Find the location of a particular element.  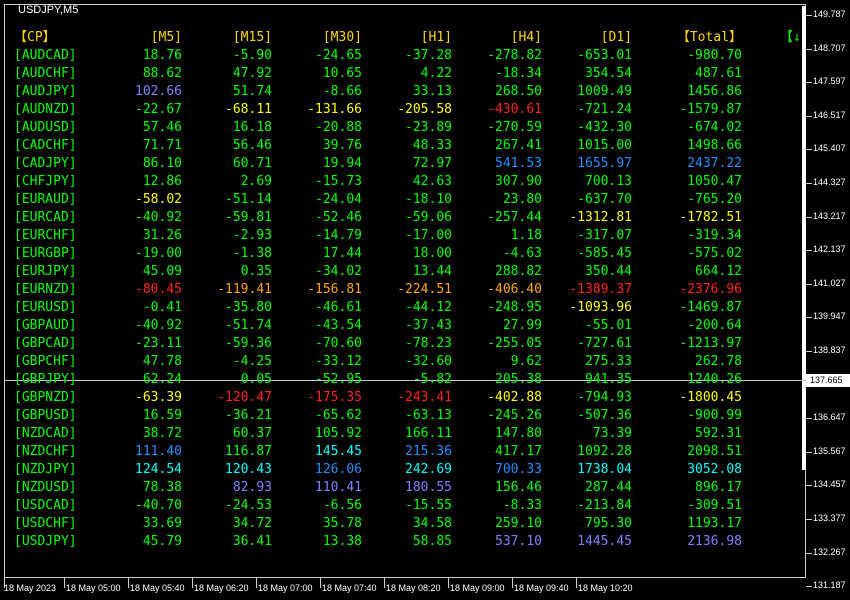

value-cell: 17.44 is located at coordinates (342, 253).